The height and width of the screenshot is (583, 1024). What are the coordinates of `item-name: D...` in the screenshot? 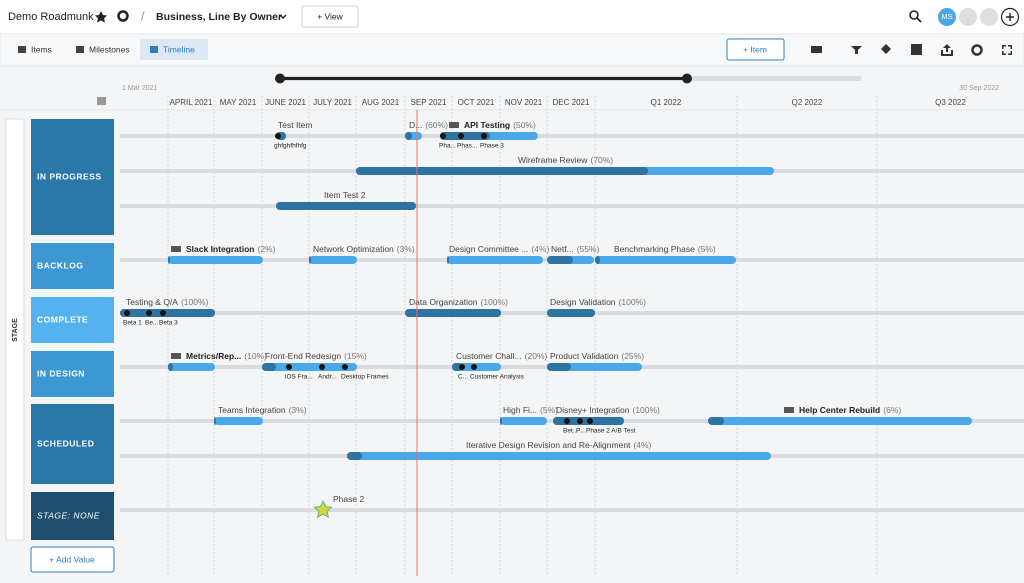 It's located at (415, 125).